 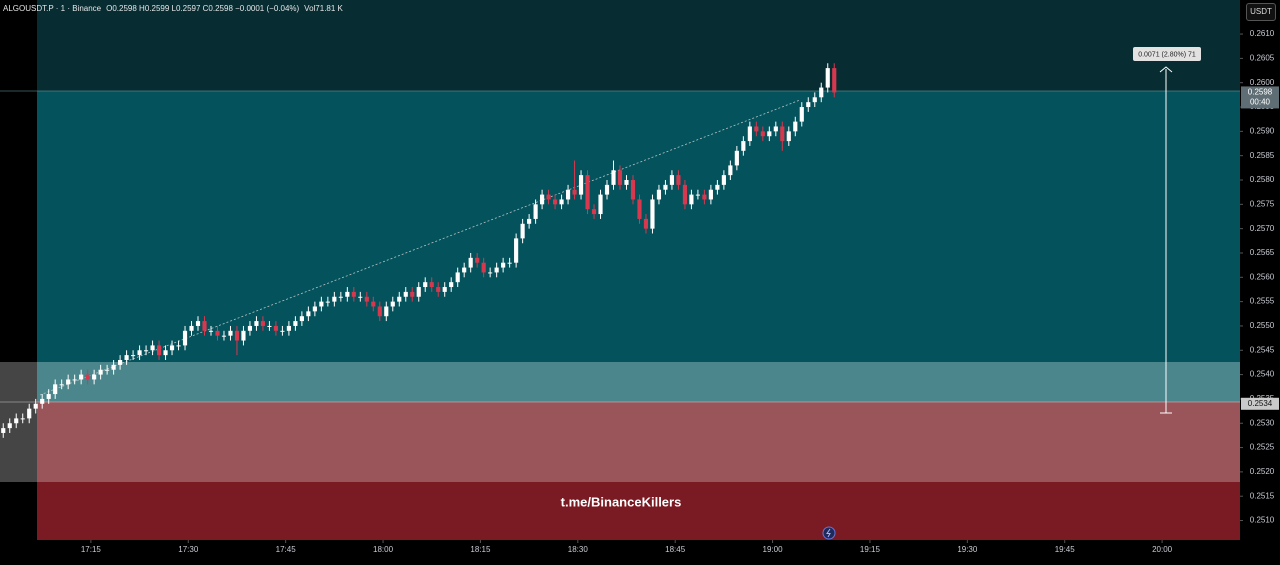 I want to click on level-price-label: 0.2534, so click(x=1260, y=403).